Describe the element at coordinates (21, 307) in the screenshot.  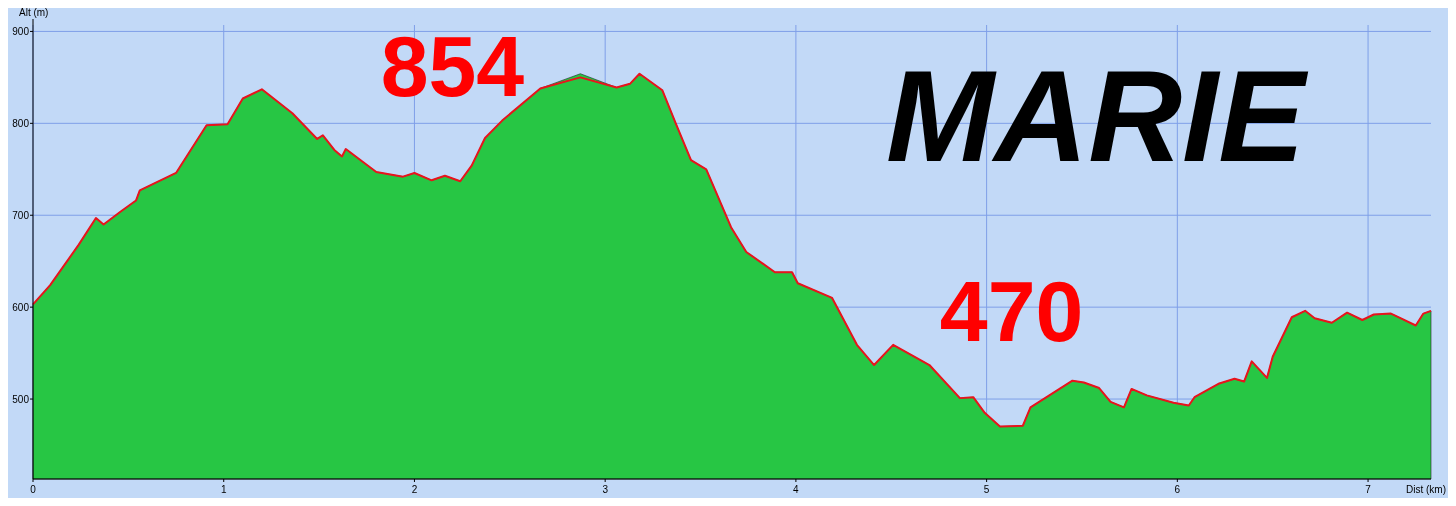
I see `y-tick-label: 600` at that location.